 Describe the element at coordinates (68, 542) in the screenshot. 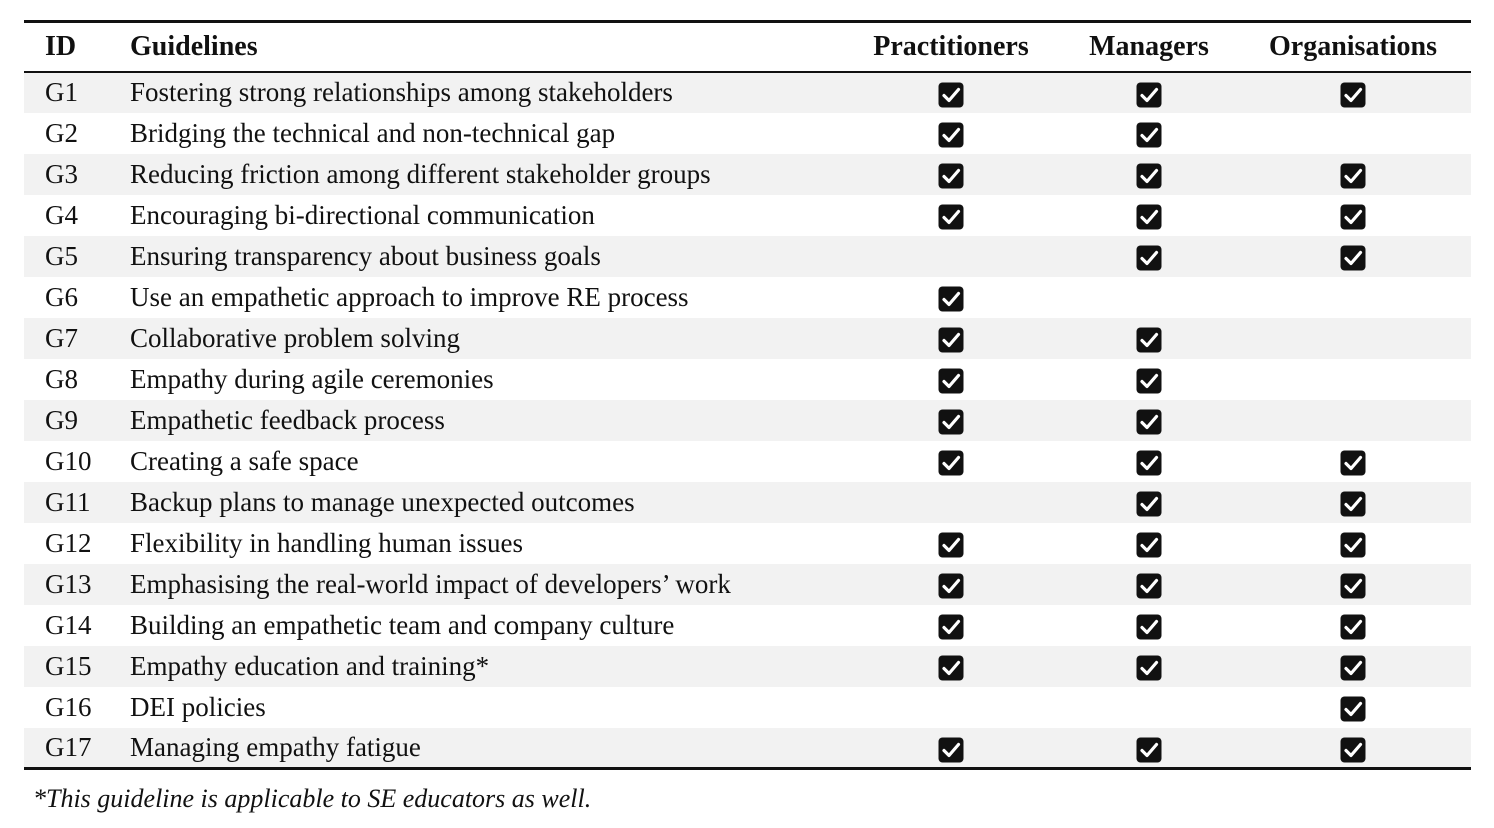

I see `guideline-id: G12` at that location.